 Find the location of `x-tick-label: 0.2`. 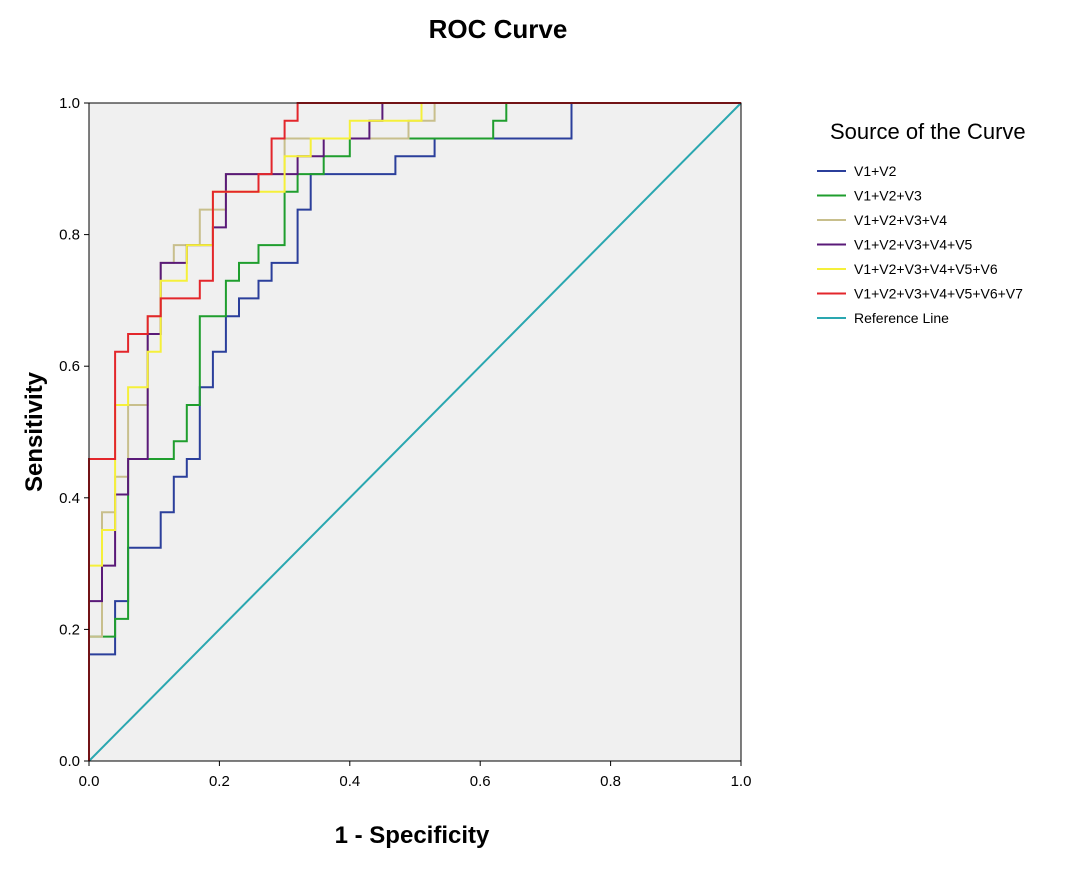

x-tick-label: 0.2 is located at coordinates (219, 781).